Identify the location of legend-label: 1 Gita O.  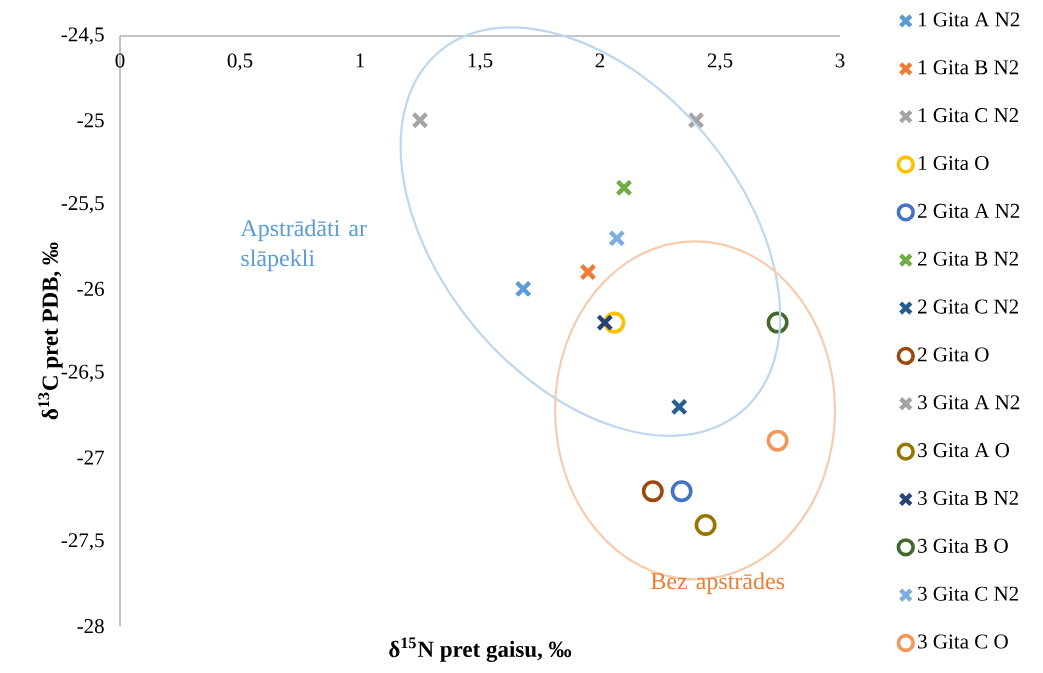
(953, 163).